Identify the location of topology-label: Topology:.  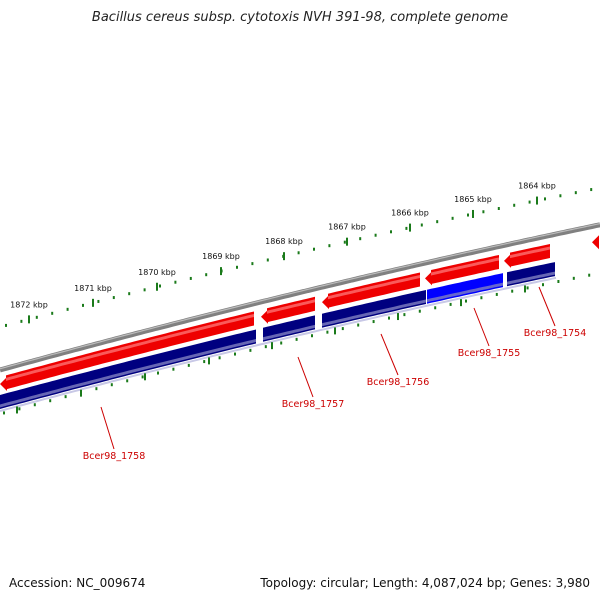
(288, 583).